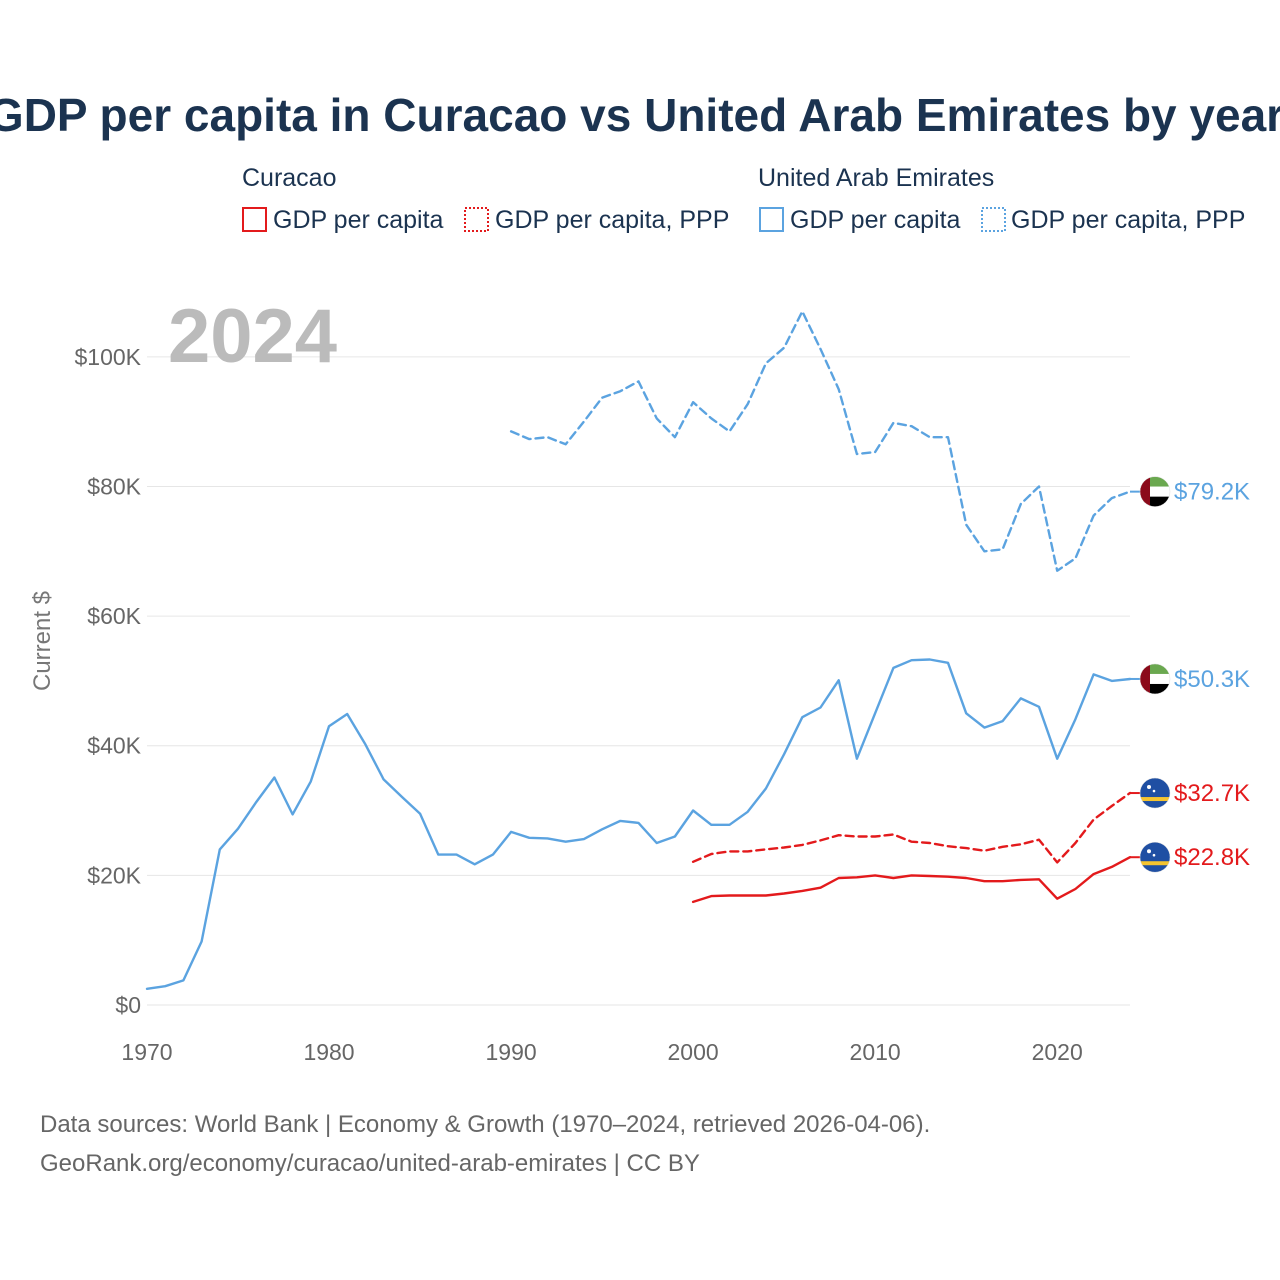 Image resolution: width=1280 pixels, height=1280 pixels. What do you see at coordinates (128, 1005) in the screenshot?
I see `y-tick-label: $0` at bounding box center [128, 1005].